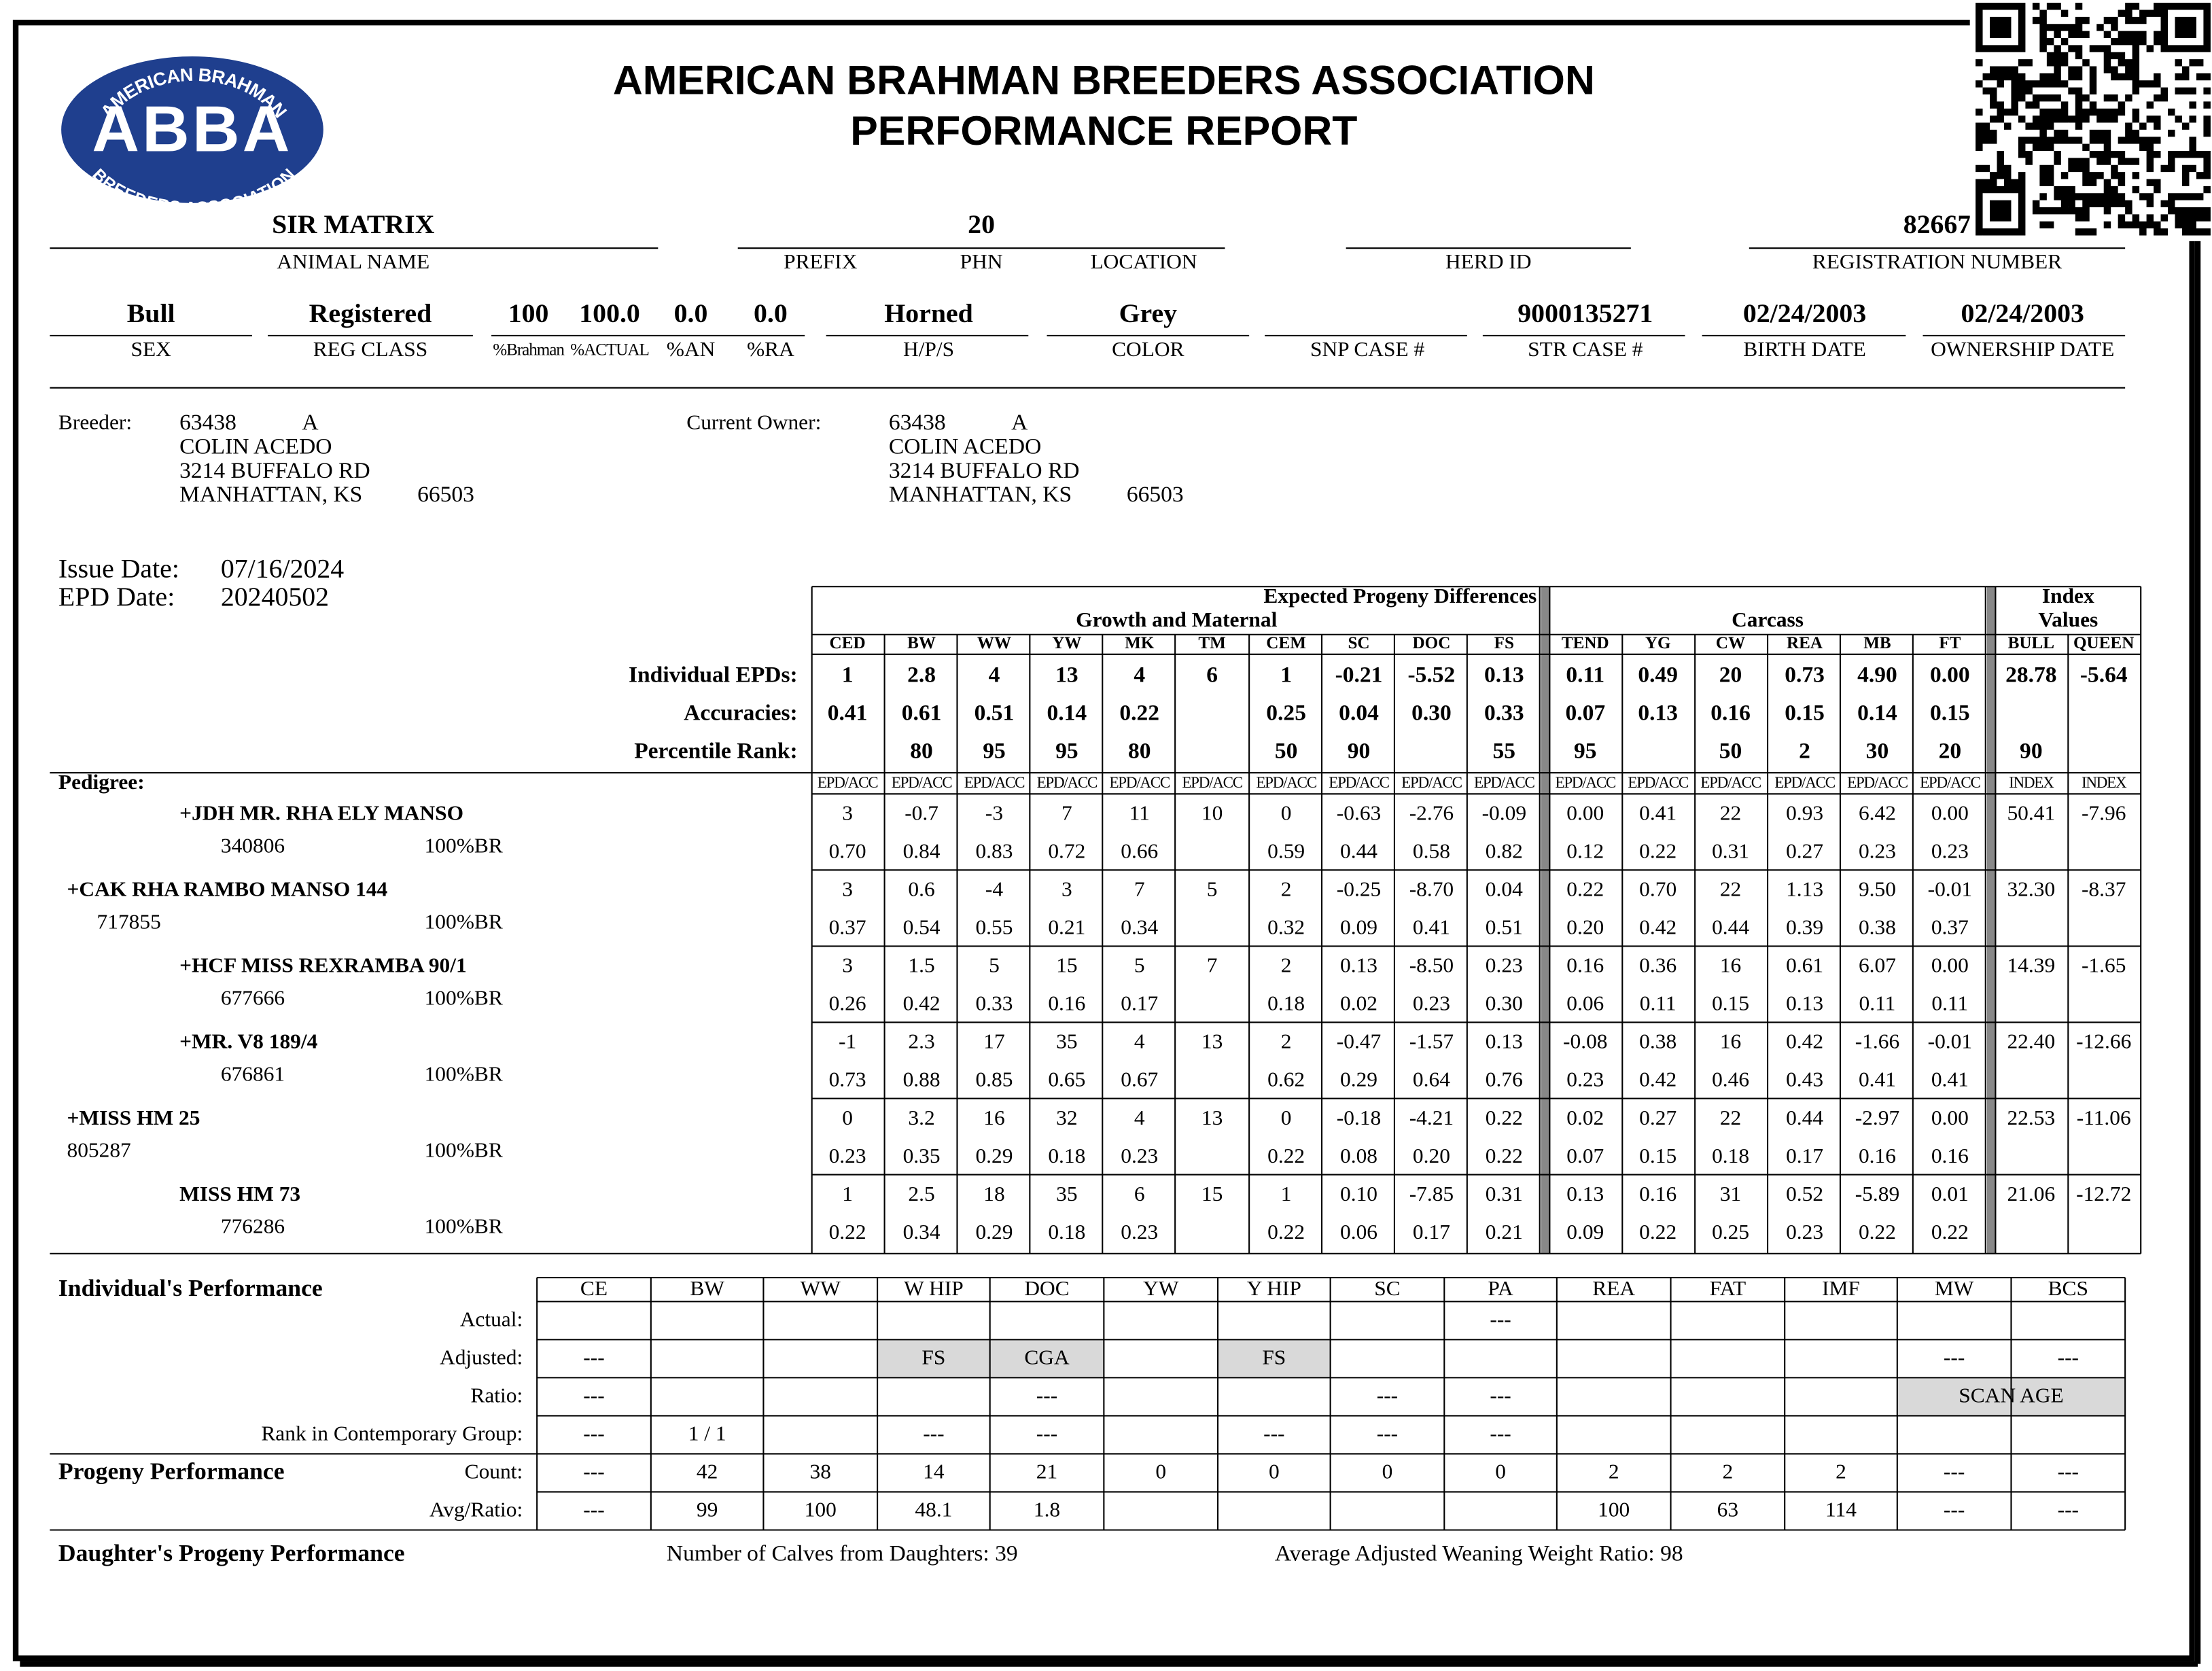 The width and height of the screenshot is (2212, 1671). What do you see at coordinates (1731, 851) in the screenshot?
I see `ancestor-acc: 0.31` at bounding box center [1731, 851].